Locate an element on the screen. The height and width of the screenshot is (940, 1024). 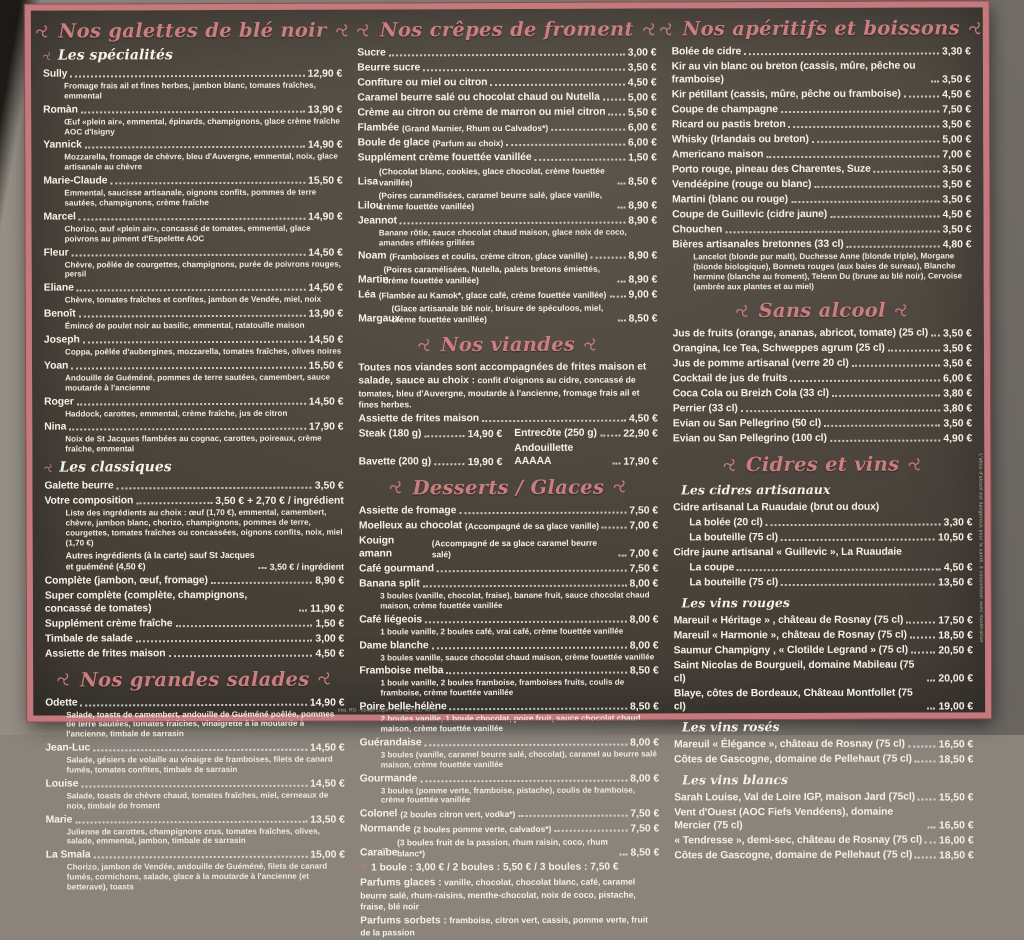
item-price: 4,50 € is located at coordinates (643, 419).